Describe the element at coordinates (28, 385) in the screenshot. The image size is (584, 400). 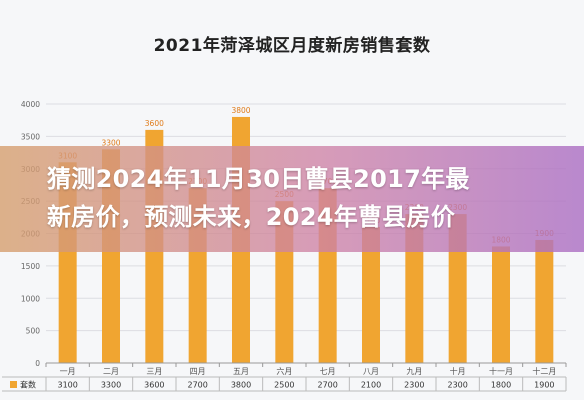
I see `legend-label: 套数` at that location.